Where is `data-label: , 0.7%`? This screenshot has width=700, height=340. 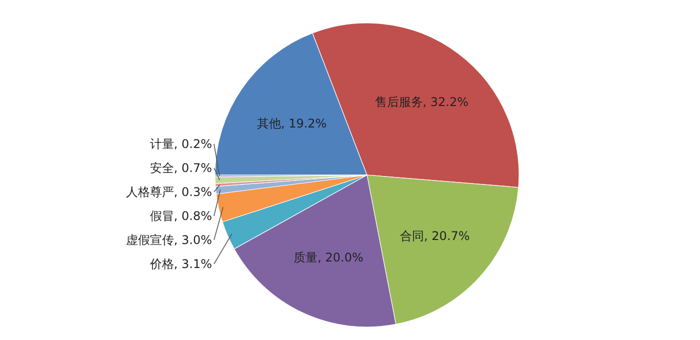
data-label: , 0.7% is located at coordinates (193, 168).